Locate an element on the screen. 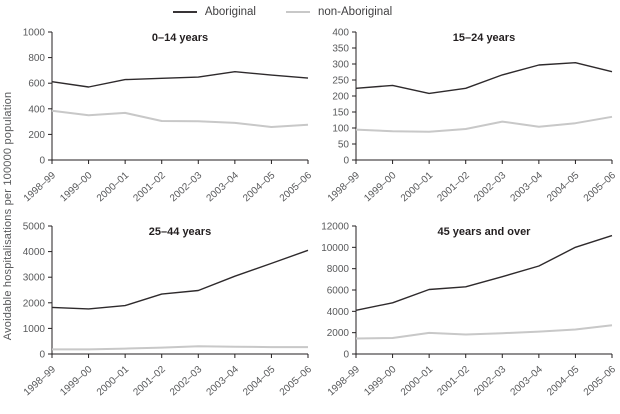 The image size is (620, 414). y-tick-label: 800 is located at coordinates (36, 58).